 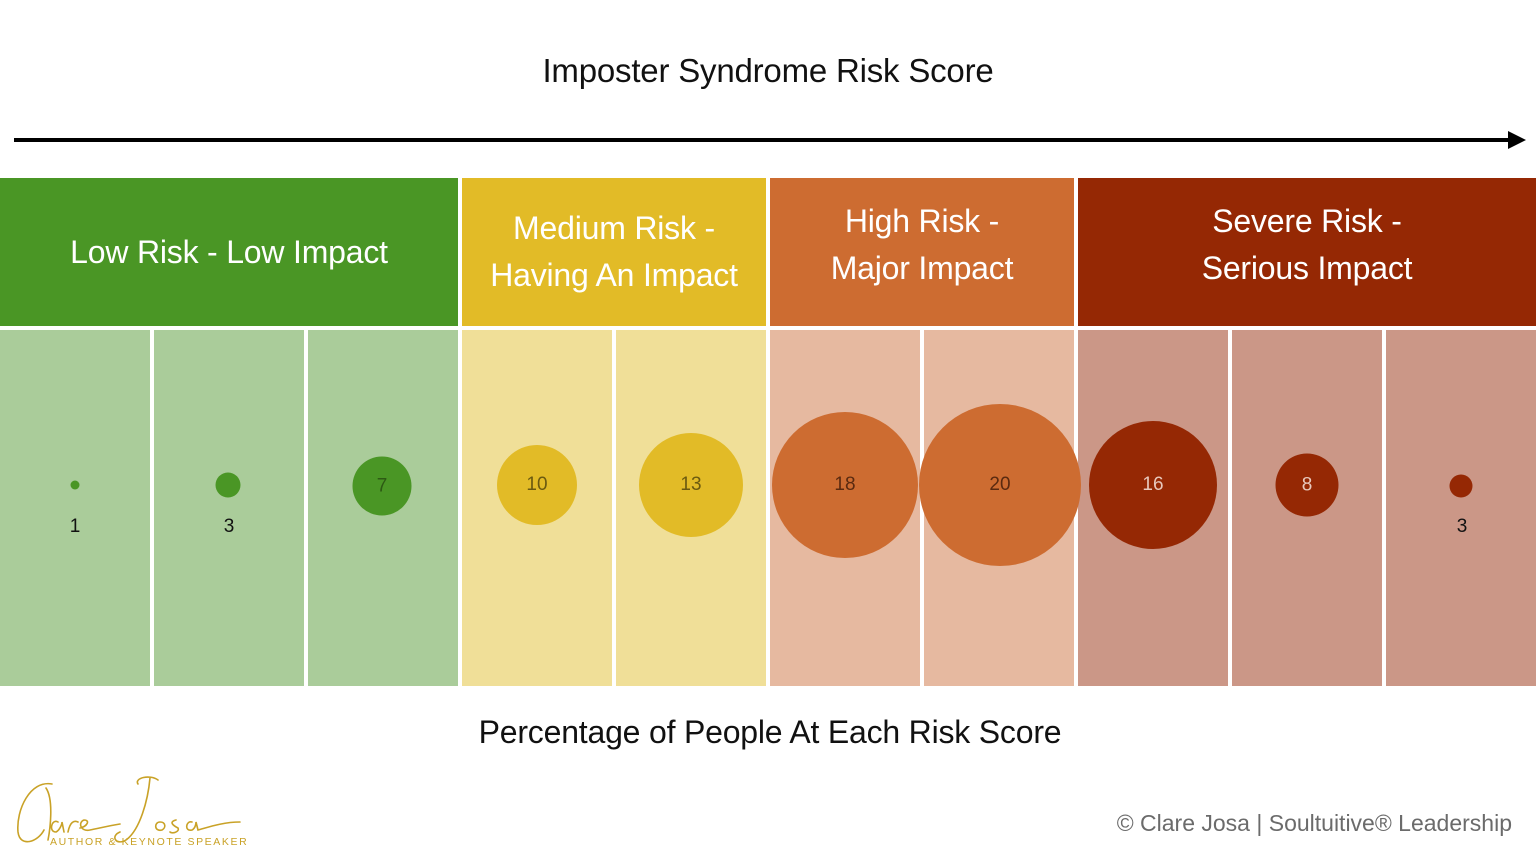 I want to click on band-severe-label-1: Severe Risk -, so click(x=1307, y=221).